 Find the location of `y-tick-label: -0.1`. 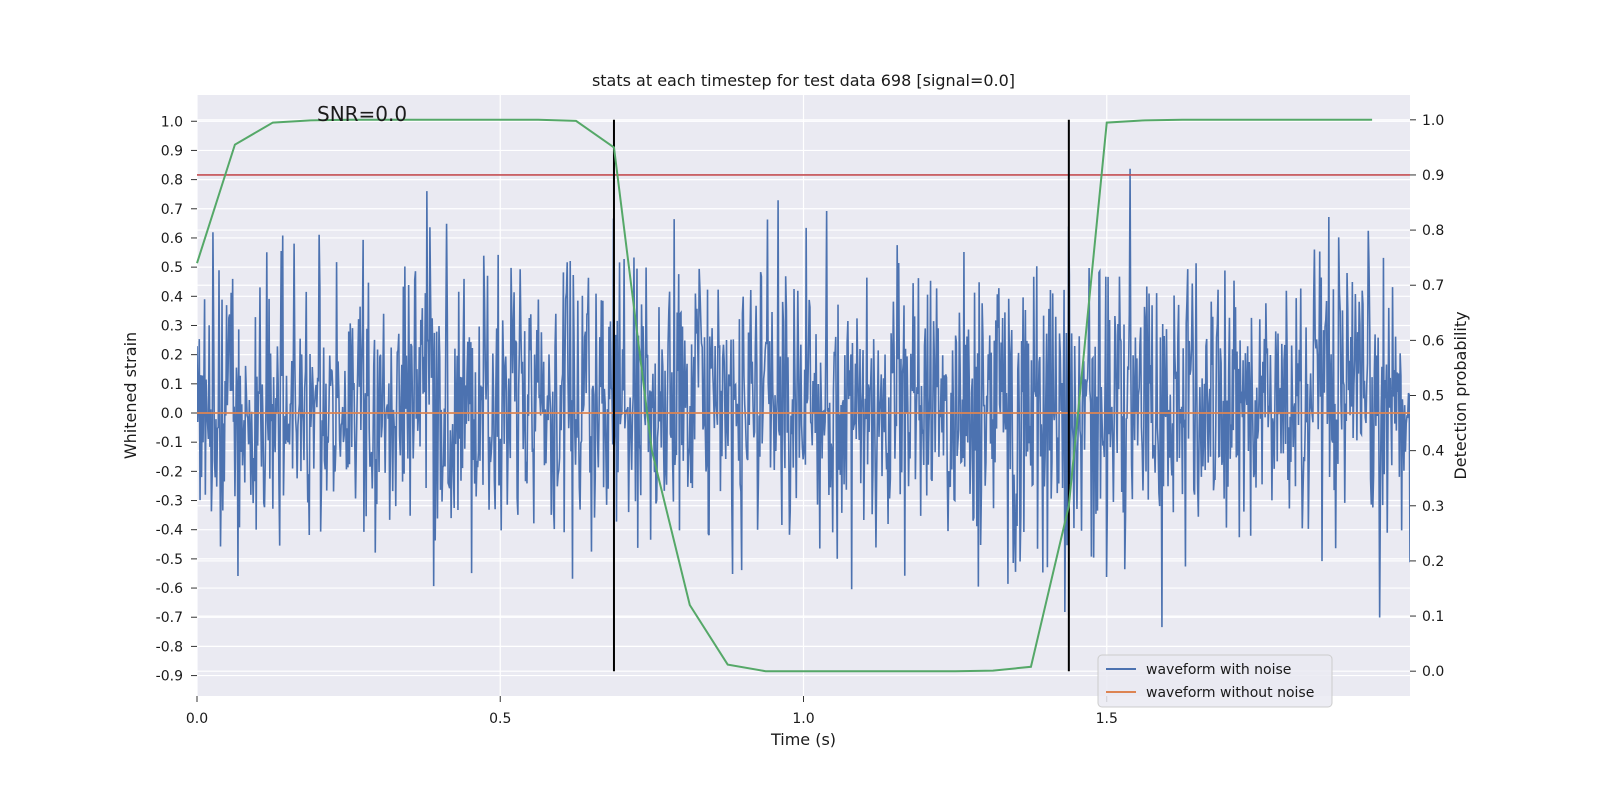

y-tick-label: -0.1 is located at coordinates (169, 443).